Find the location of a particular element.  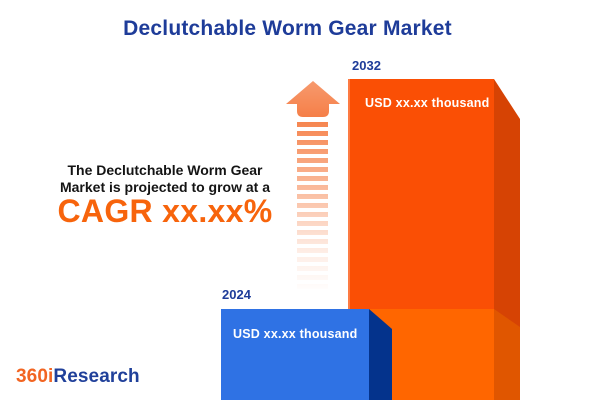

brand-logo: 360iResearch is located at coordinates (78, 377).